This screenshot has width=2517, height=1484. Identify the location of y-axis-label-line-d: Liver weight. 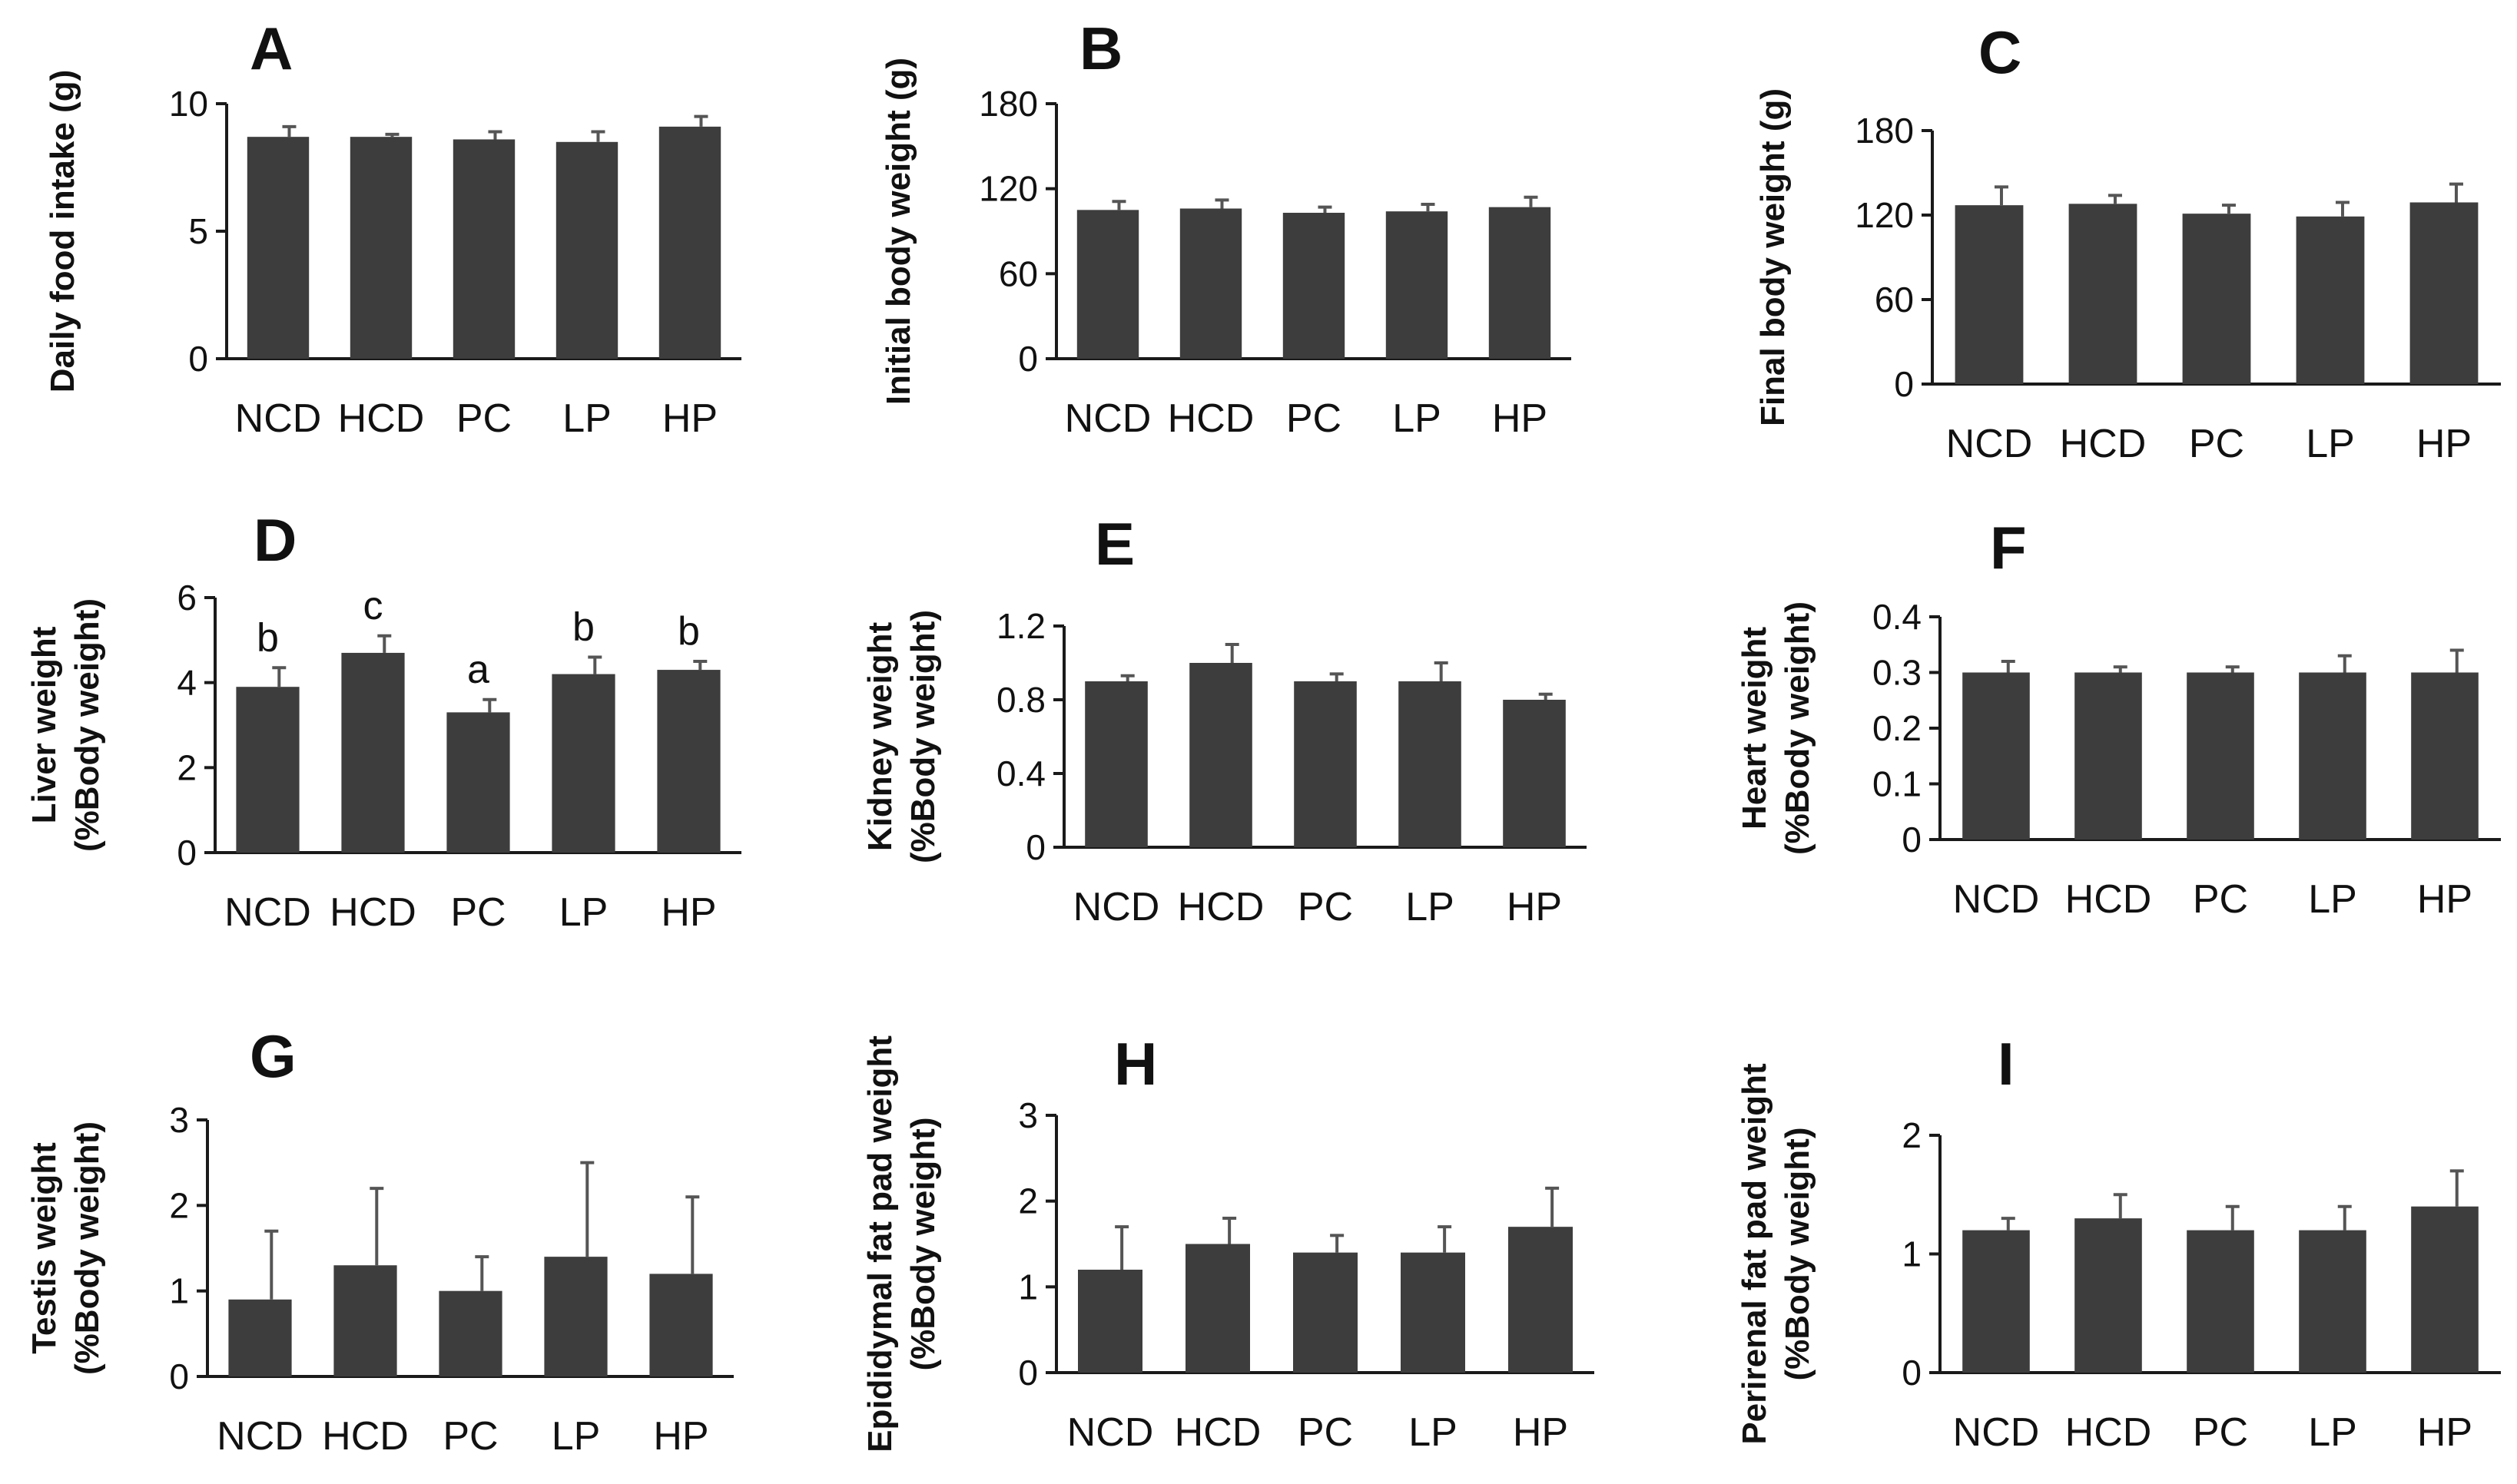
(44, 724).